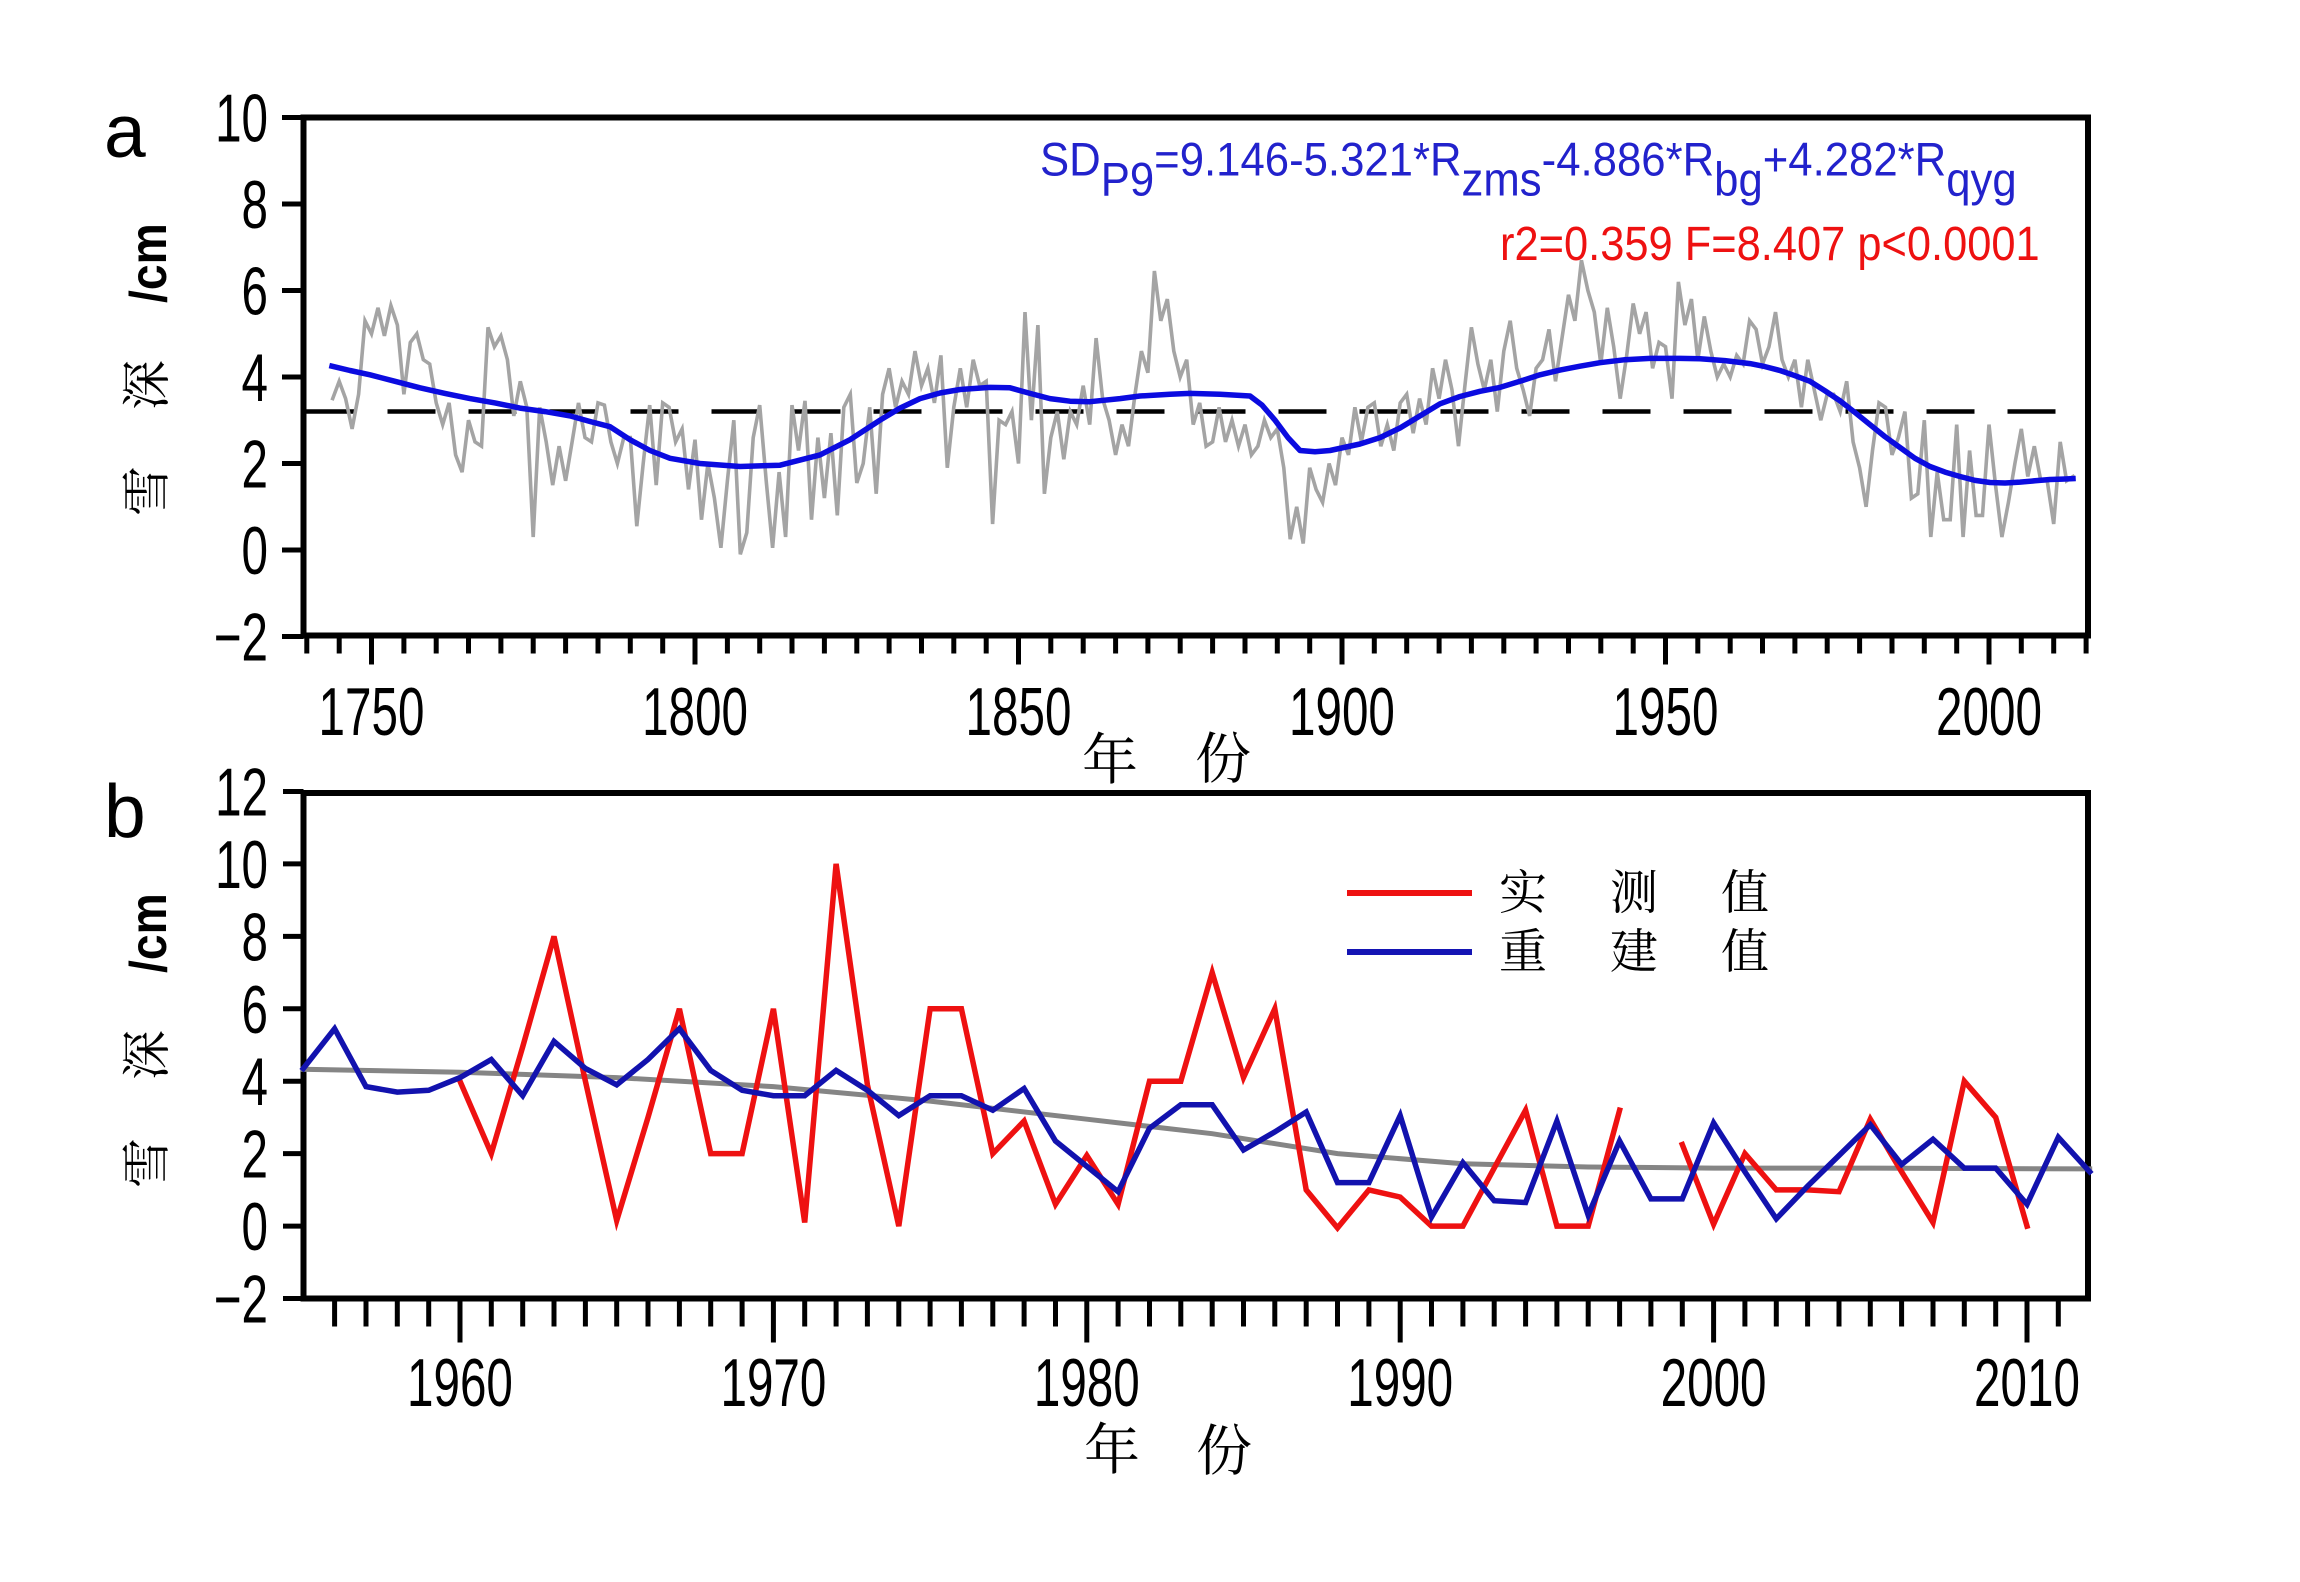 The height and width of the screenshot is (1582, 2300). I want to click on svg-text: 1990, so click(1400, 1383).